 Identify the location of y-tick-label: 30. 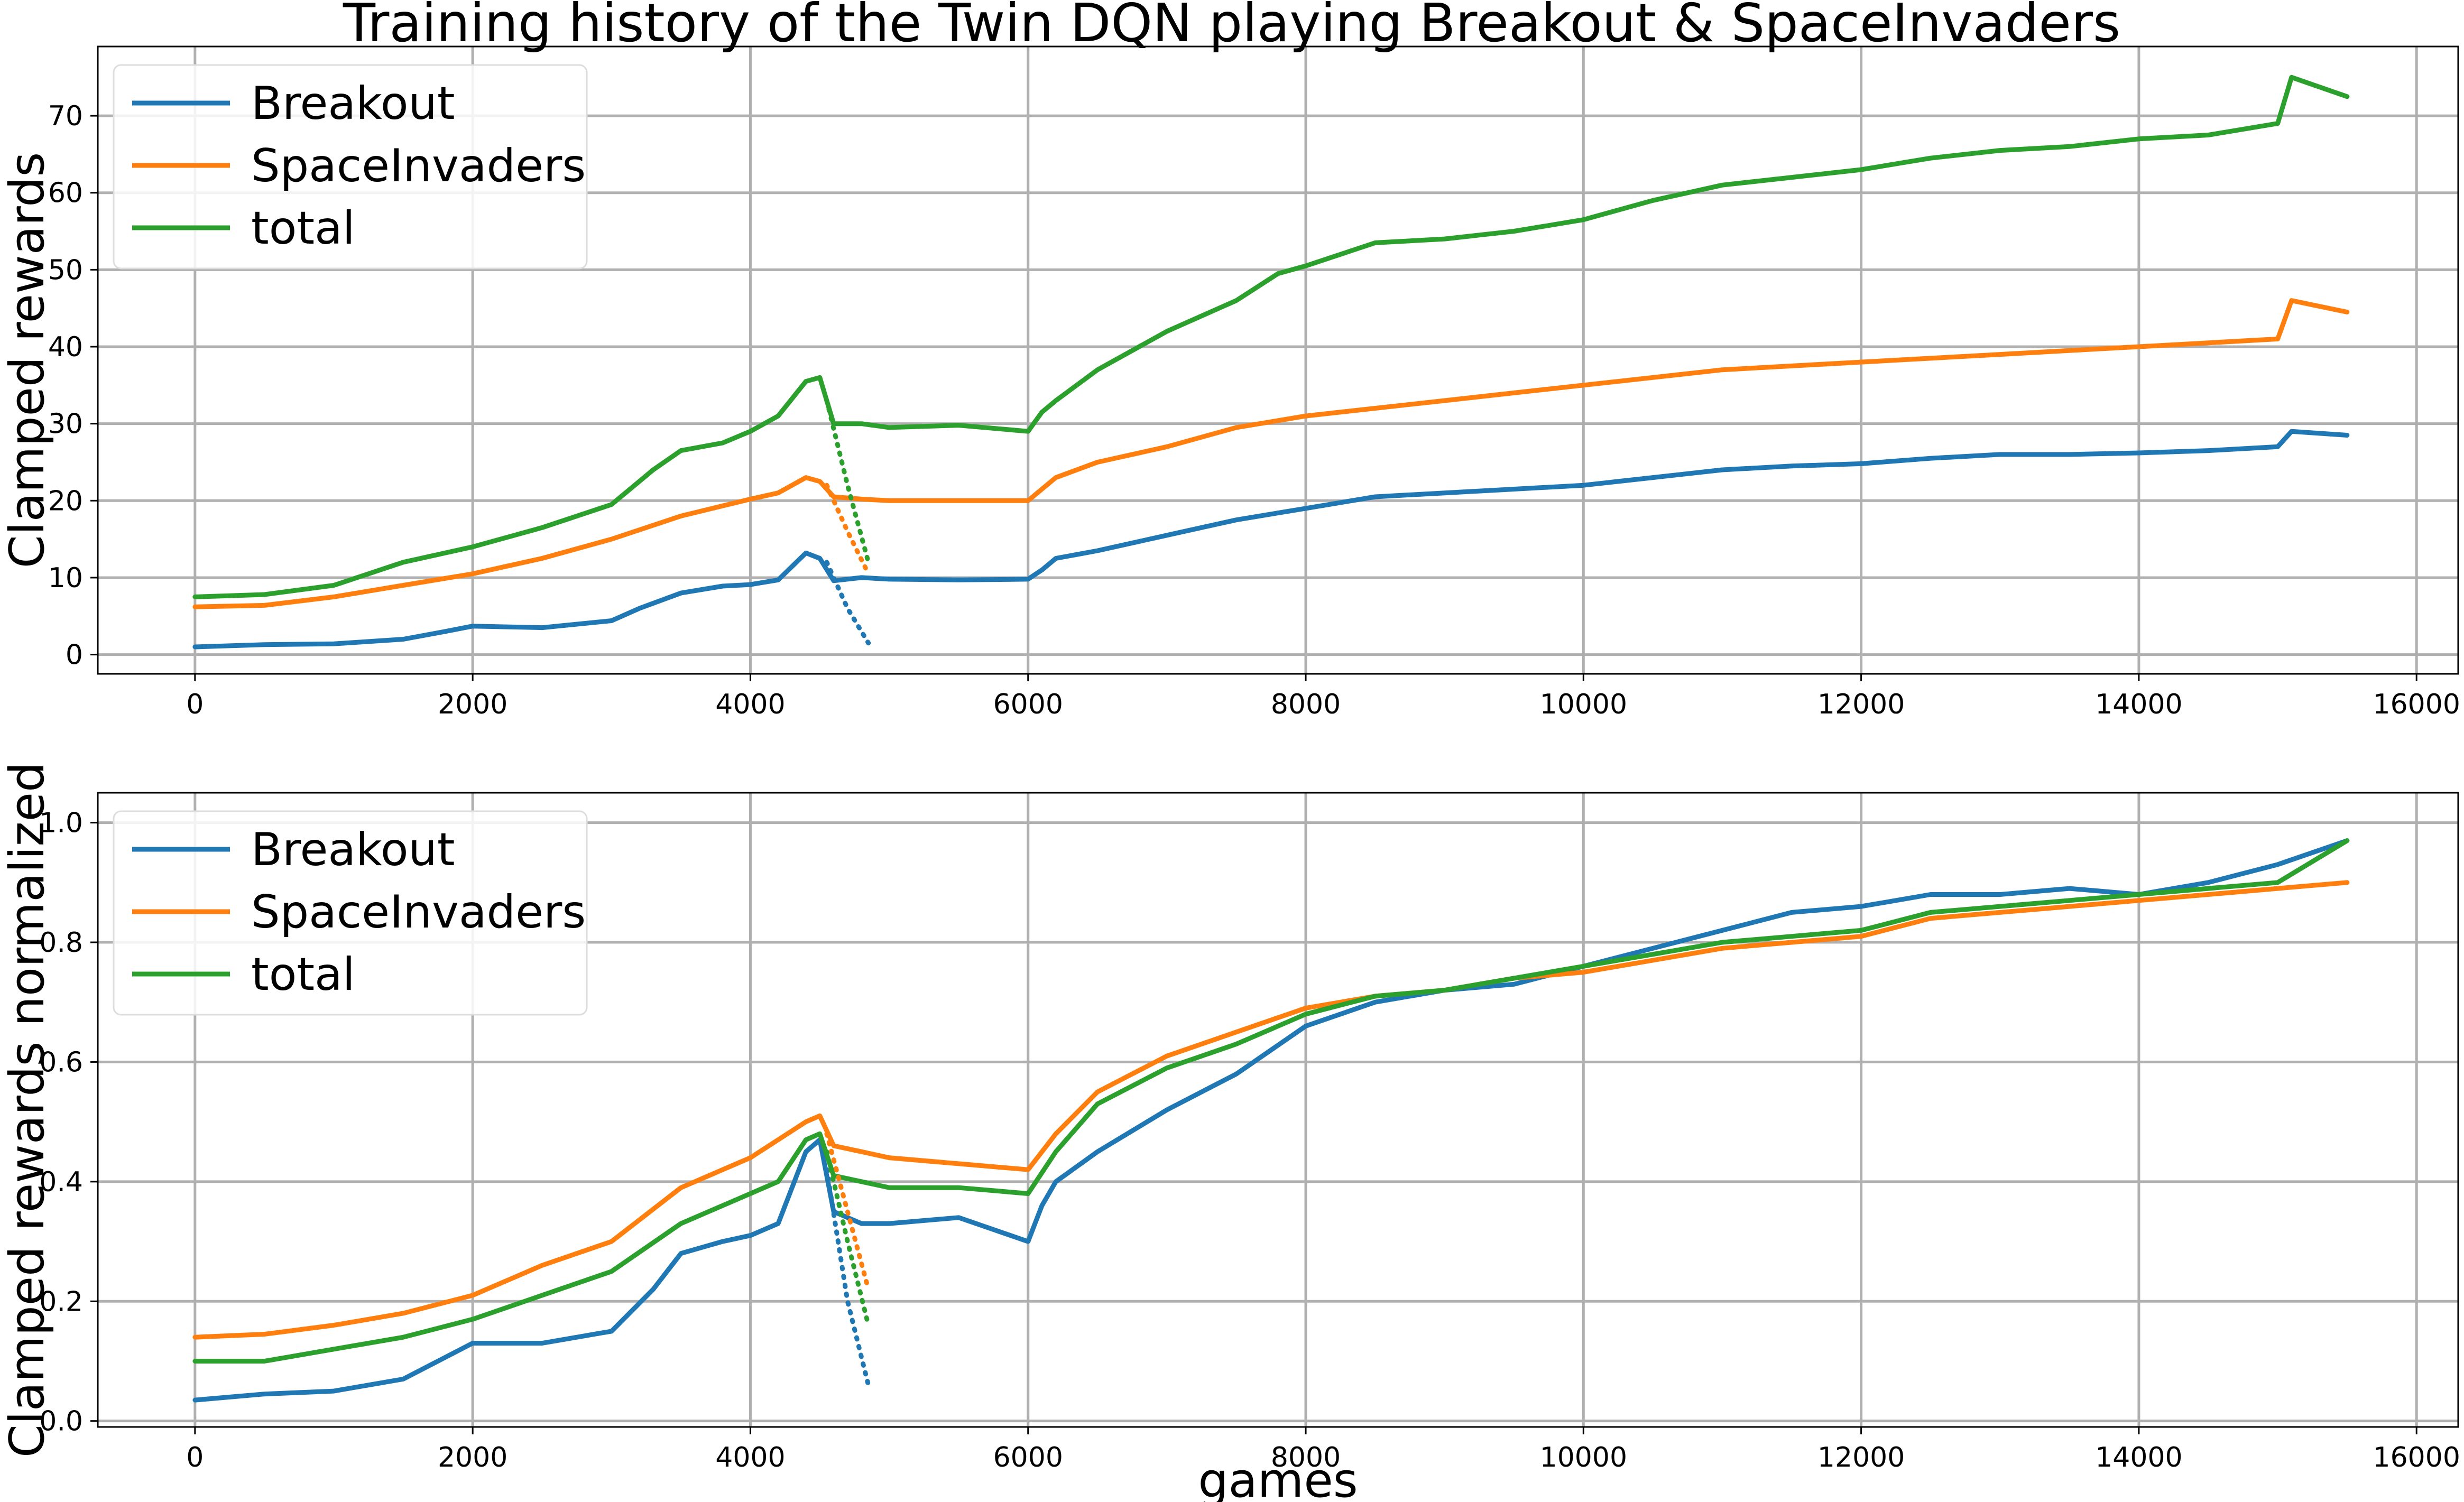
(65, 424).